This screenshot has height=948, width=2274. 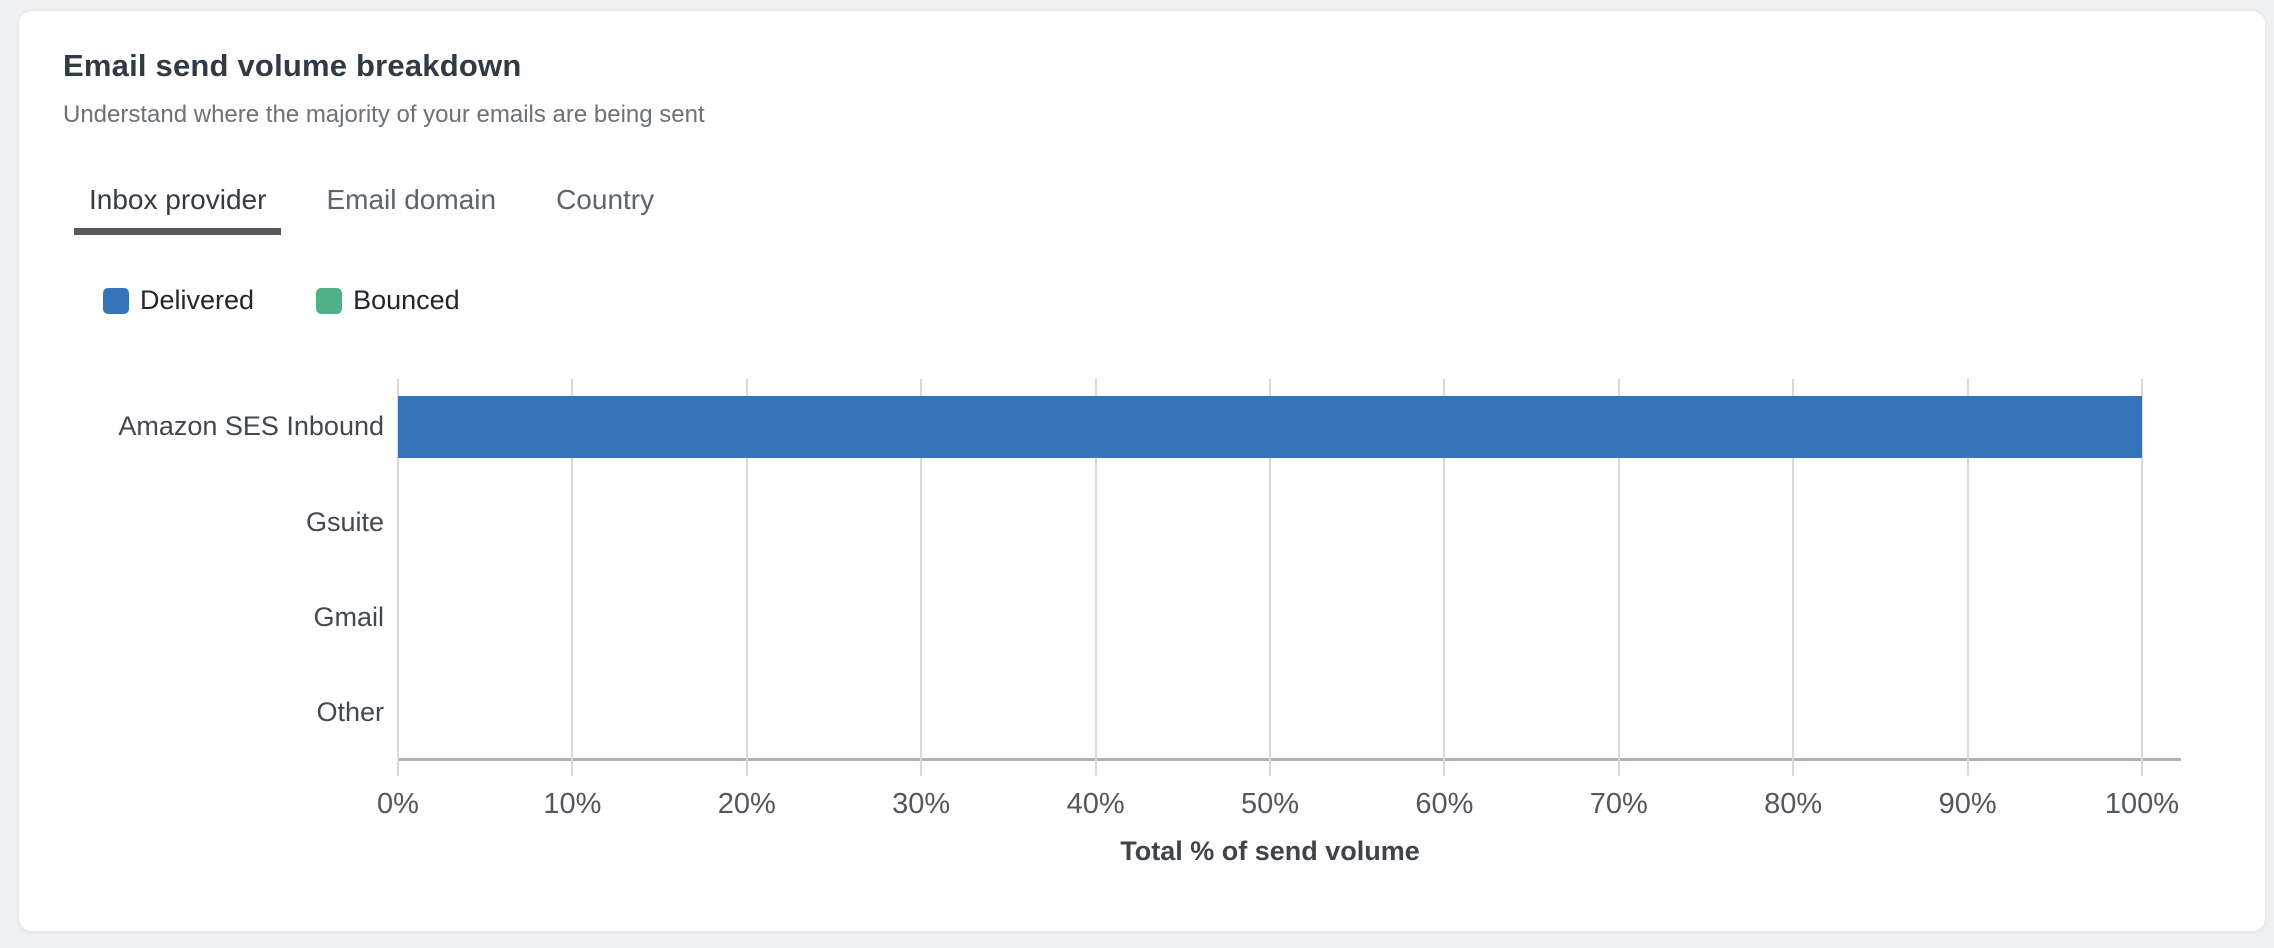 I want to click on x-tick-label-90: 90%, so click(x=1967, y=804).